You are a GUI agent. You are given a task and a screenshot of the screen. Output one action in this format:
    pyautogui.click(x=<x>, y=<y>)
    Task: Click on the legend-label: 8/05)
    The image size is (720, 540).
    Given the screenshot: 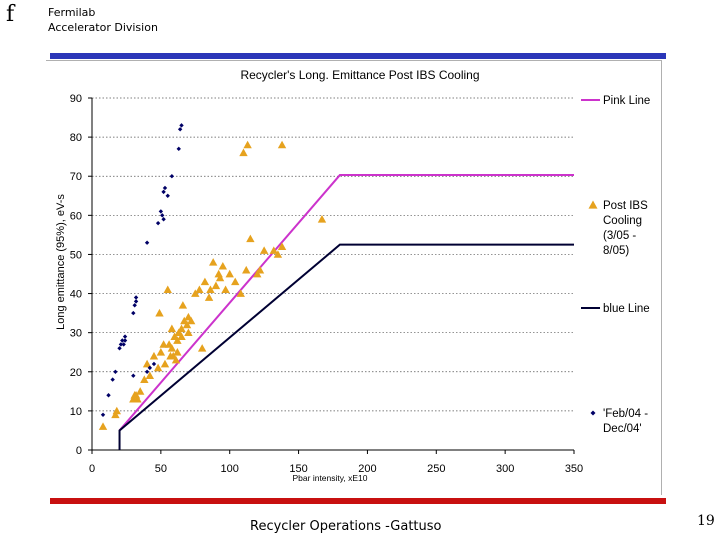 What is the action you would take?
    pyautogui.click(x=616, y=251)
    